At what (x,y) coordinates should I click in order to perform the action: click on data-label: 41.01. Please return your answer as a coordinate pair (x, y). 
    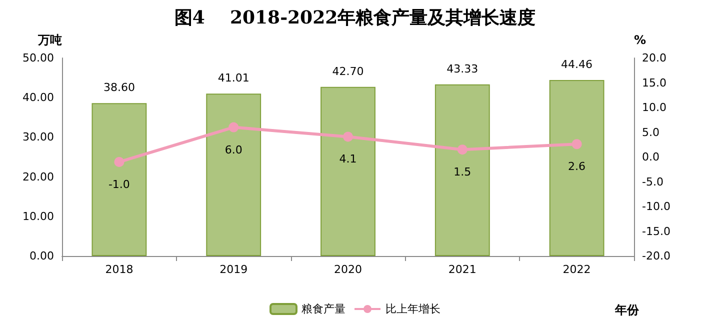
    Looking at the image, I should click on (234, 78).